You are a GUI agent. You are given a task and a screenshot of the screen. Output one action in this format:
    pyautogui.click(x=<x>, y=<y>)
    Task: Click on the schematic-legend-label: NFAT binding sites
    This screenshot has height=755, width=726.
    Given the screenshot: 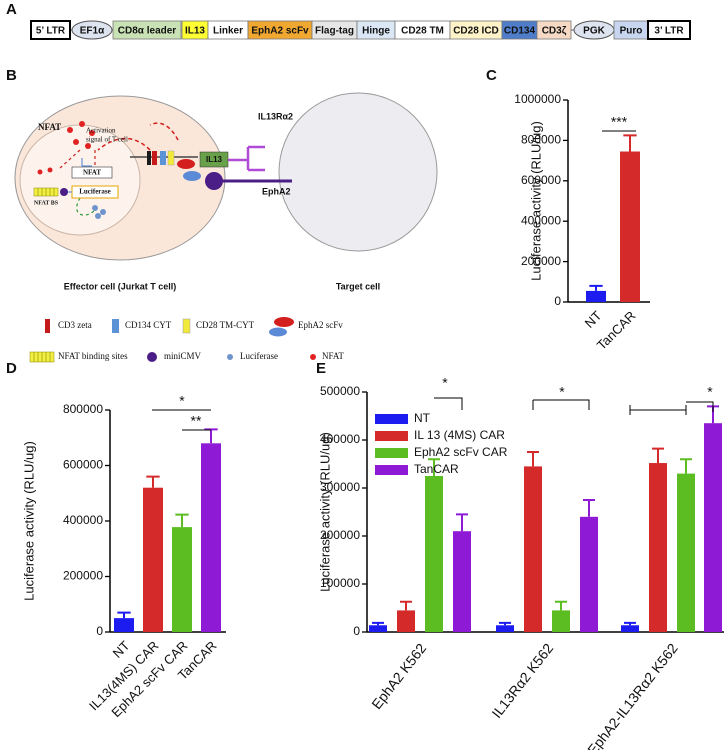 What is the action you would take?
    pyautogui.click(x=93, y=356)
    